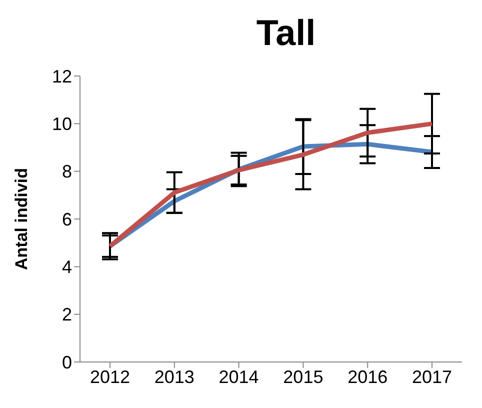 Image resolution: width=482 pixels, height=408 pixels. What do you see at coordinates (303, 376) in the screenshot?
I see `x-tick-label: 2015` at bounding box center [303, 376].